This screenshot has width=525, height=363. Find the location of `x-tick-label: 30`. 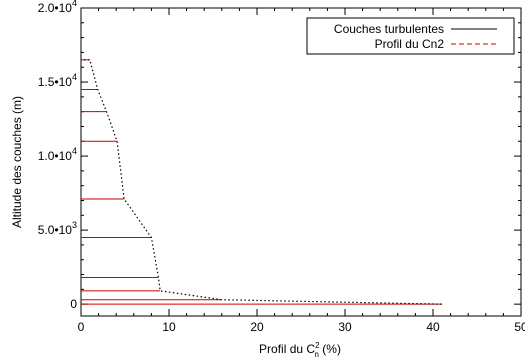

x-tick-label: 30 is located at coordinates (345, 327).